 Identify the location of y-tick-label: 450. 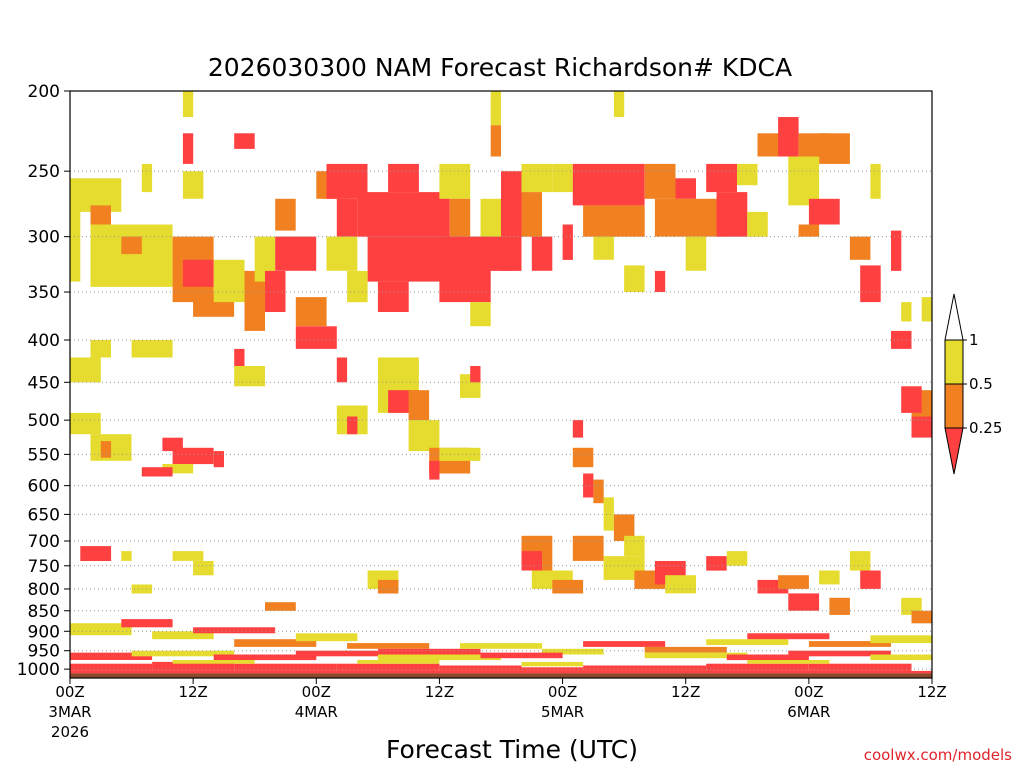
(44, 383).